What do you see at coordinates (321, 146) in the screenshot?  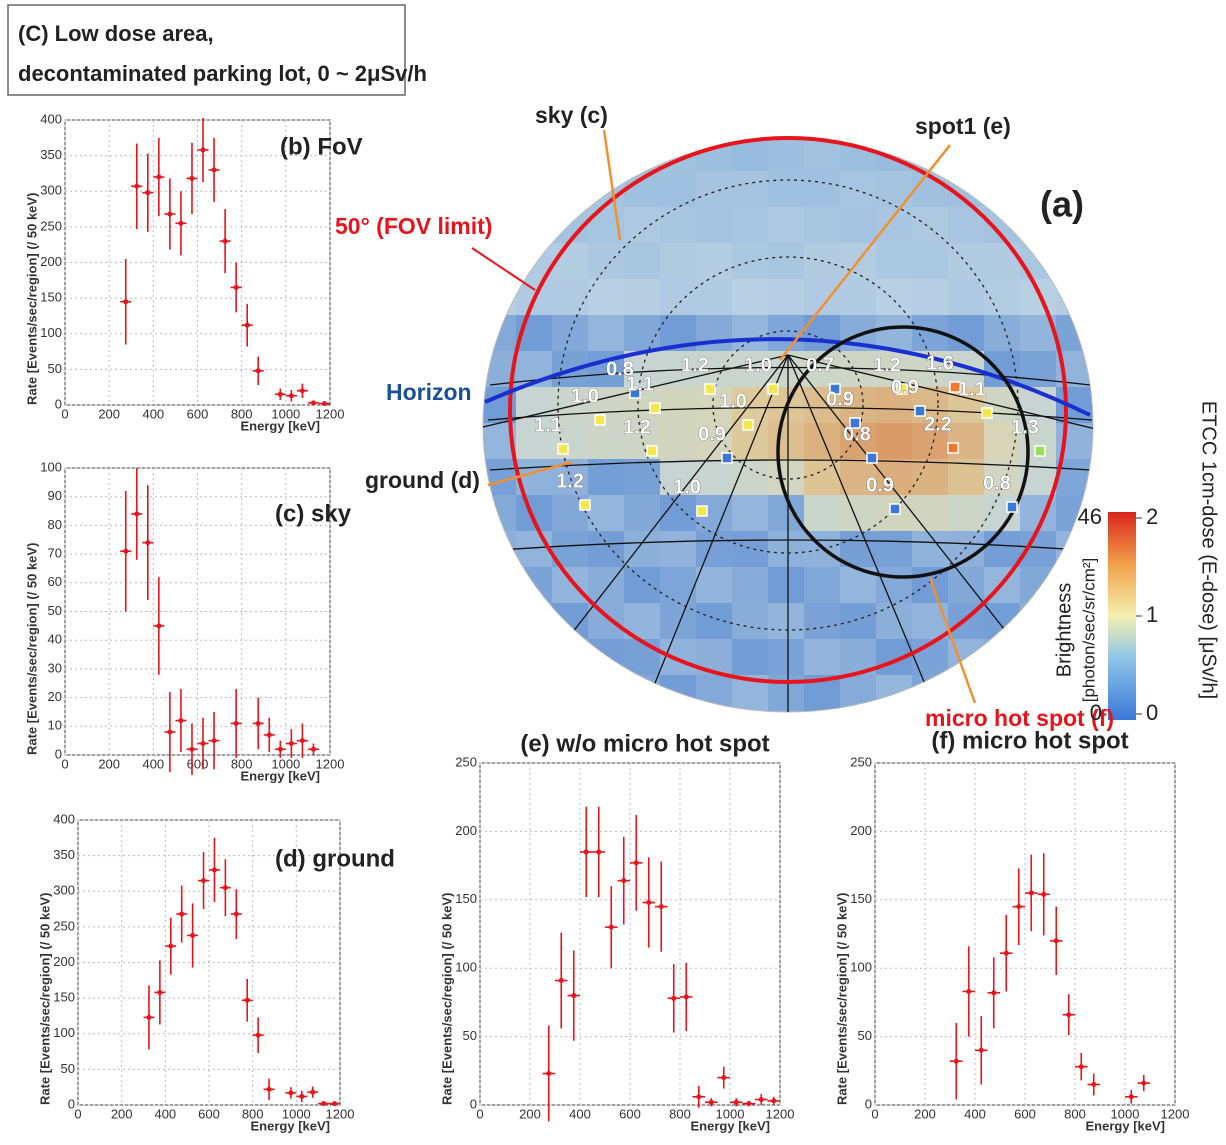 I see `chart-title: (b) FoV` at bounding box center [321, 146].